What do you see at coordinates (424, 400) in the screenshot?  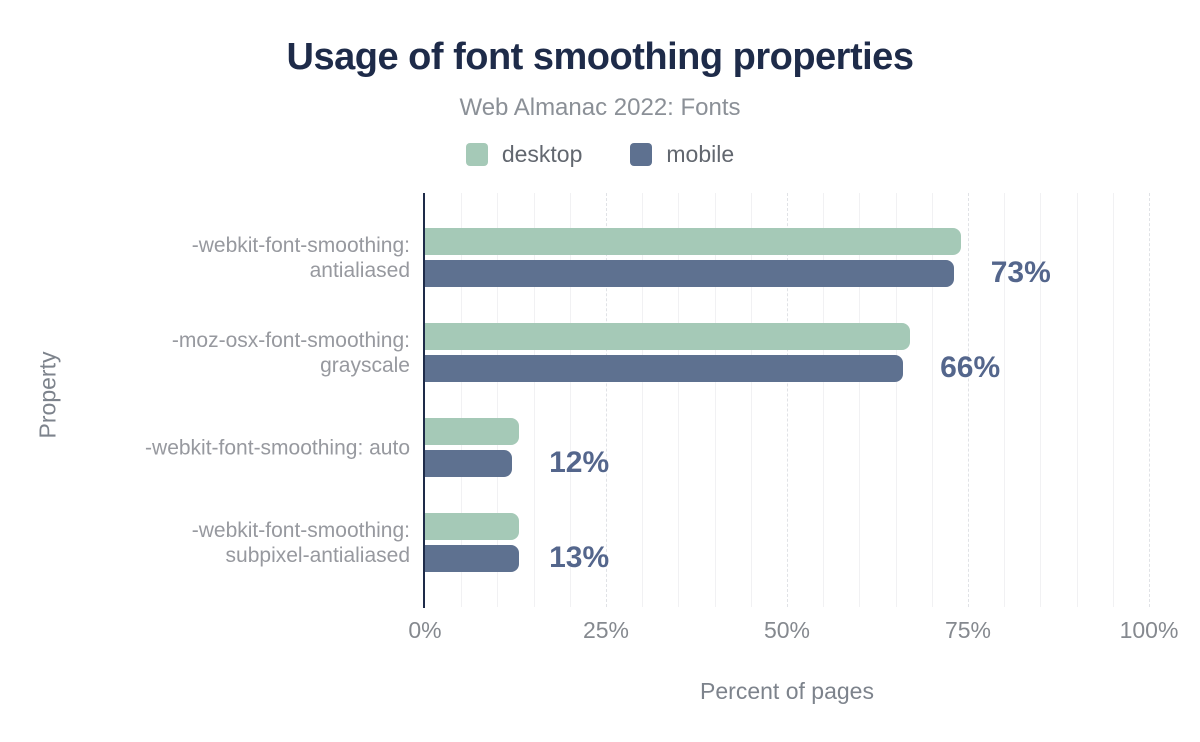 I see `y-axis-line` at bounding box center [424, 400].